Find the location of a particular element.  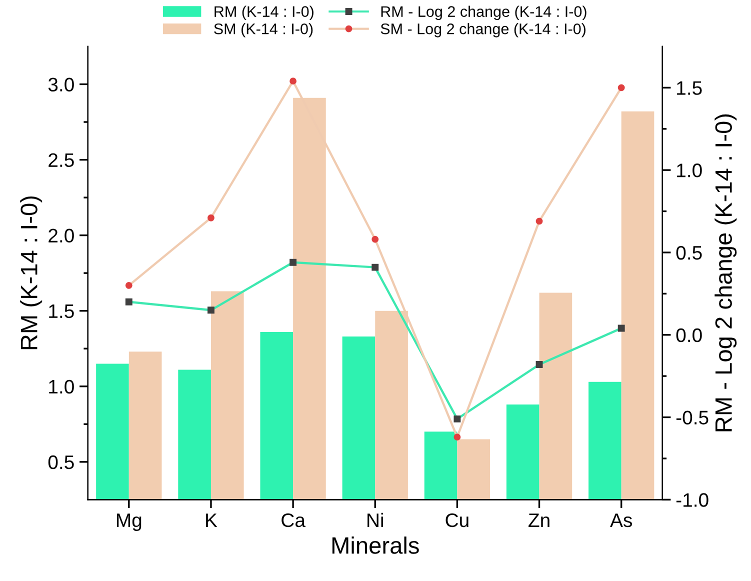

y-tick-label: 2.0 is located at coordinates (61, 235).